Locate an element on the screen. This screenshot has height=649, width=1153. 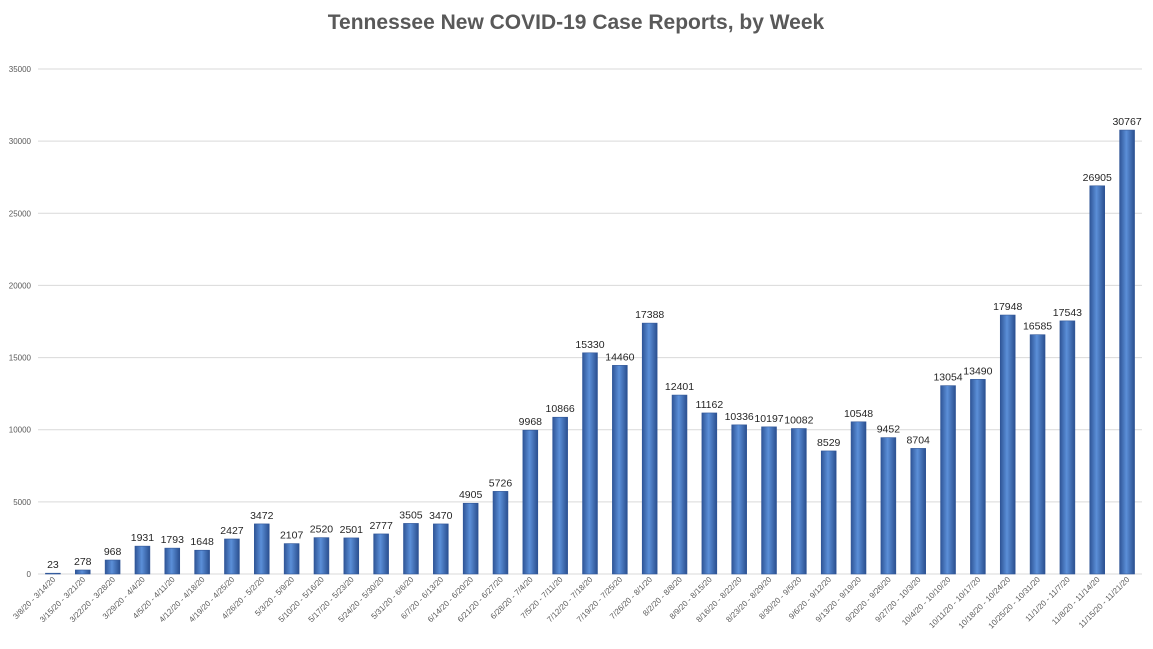
data-label: 2427 is located at coordinates (232, 531).